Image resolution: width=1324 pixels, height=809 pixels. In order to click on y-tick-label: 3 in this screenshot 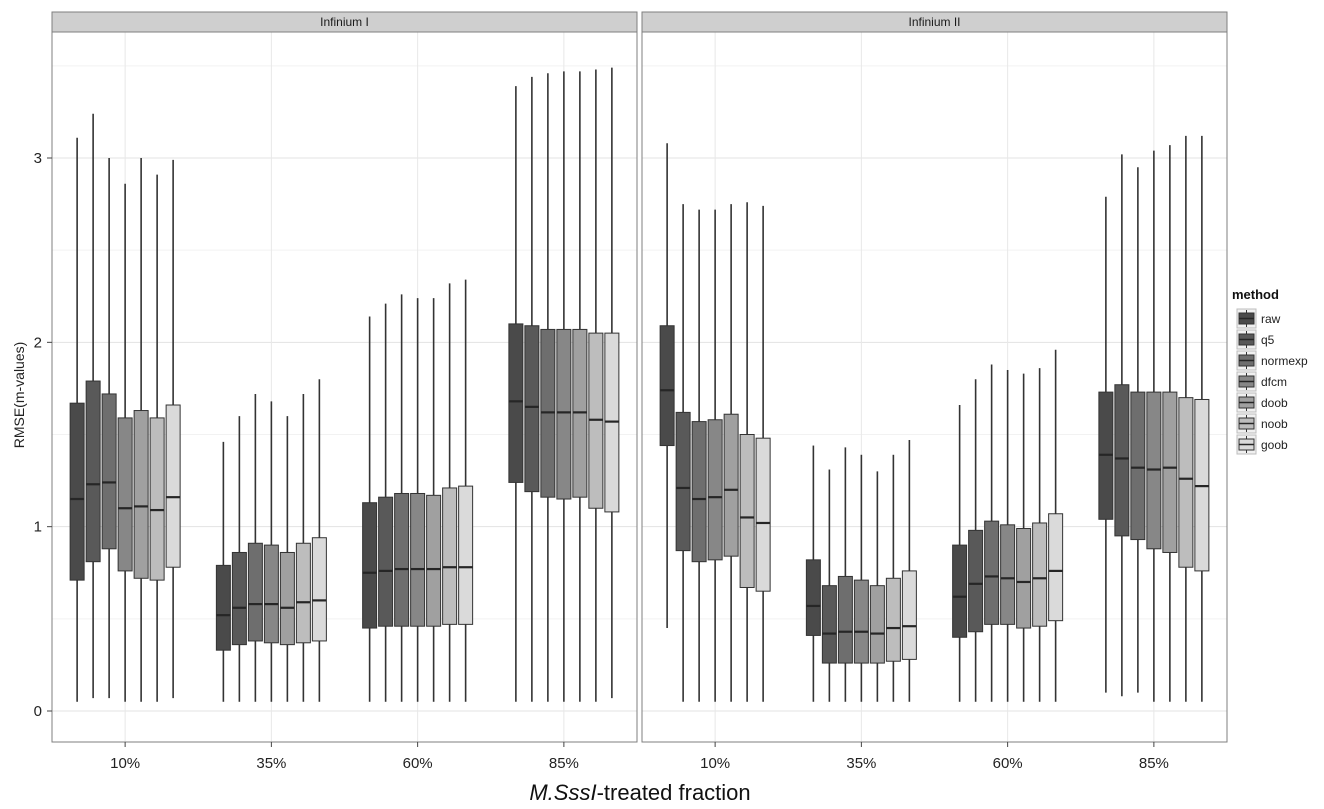, I will do `click(38, 158)`.